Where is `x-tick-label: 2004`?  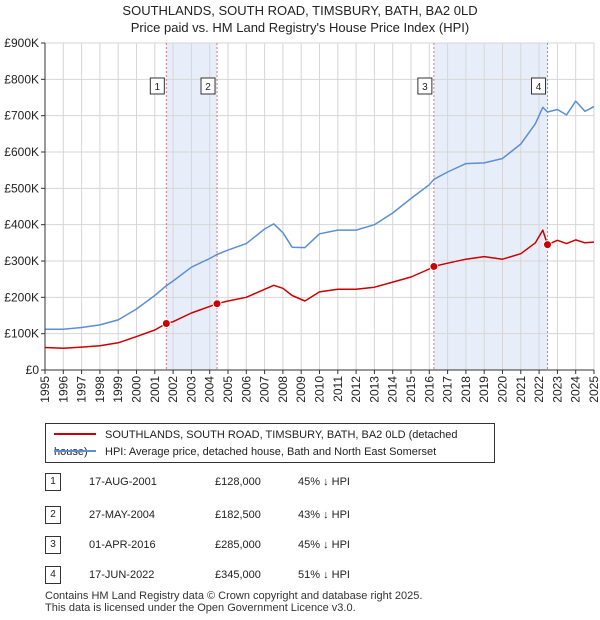
x-tick-label: 2004 is located at coordinates (210, 389).